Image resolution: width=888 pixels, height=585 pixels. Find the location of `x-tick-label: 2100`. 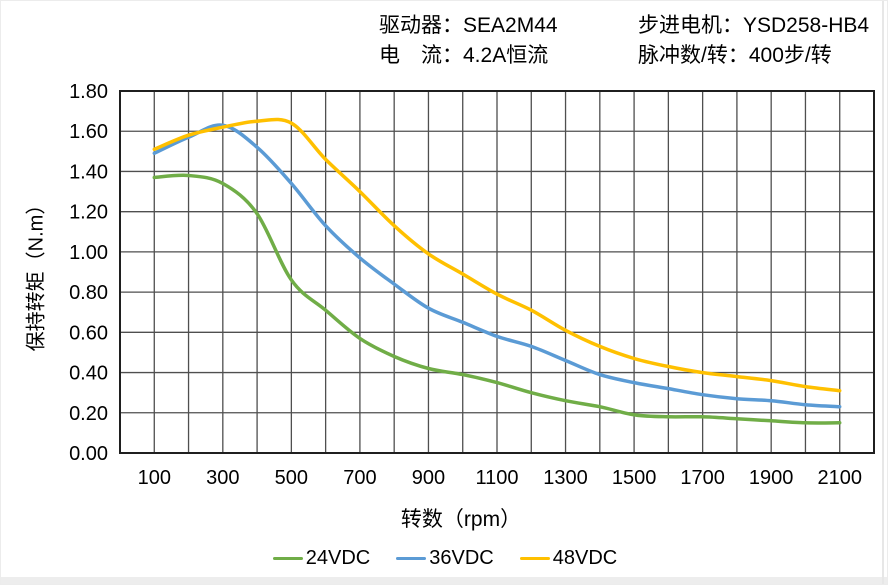

x-tick-label: 2100 is located at coordinates (839, 478).